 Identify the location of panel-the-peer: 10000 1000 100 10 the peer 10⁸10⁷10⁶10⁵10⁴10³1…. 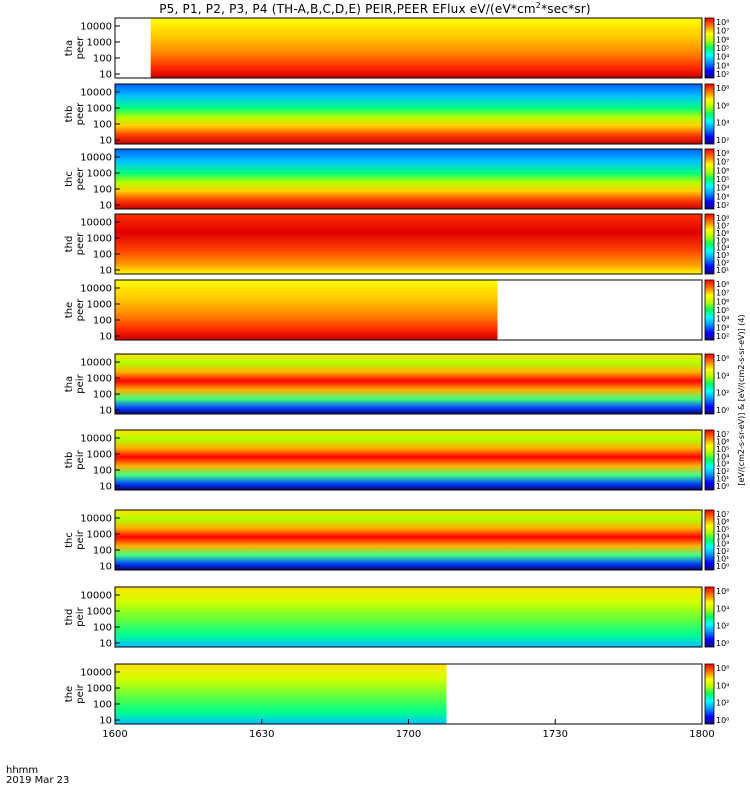
(396, 311).